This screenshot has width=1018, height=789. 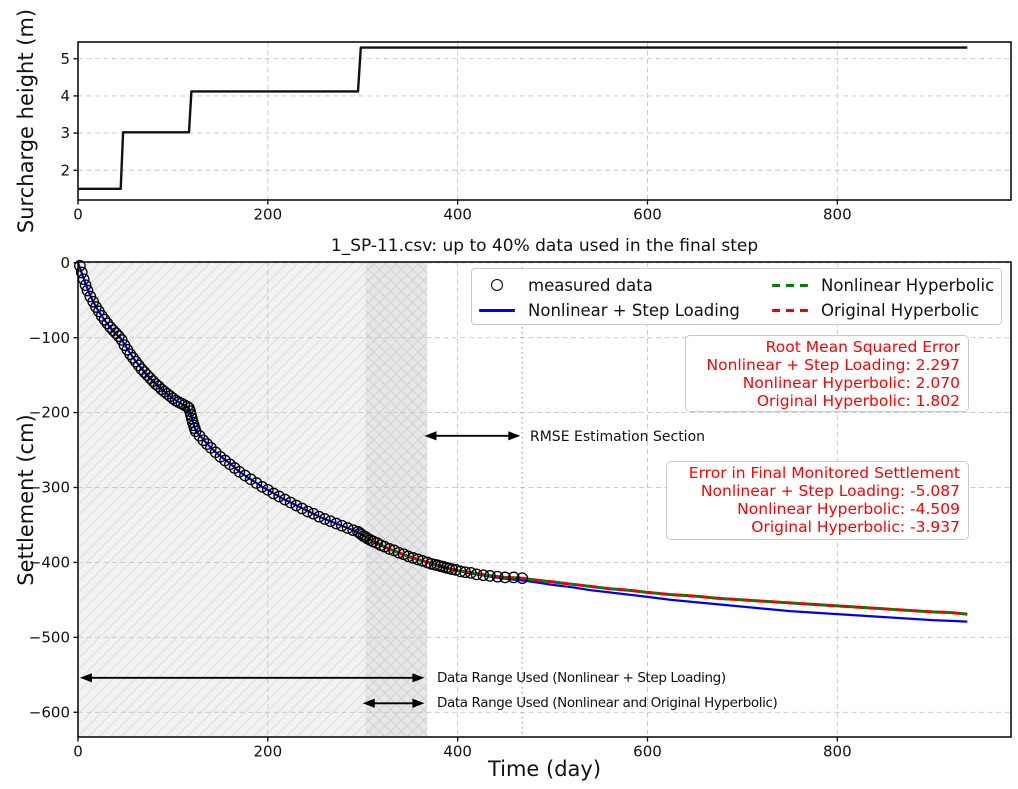 What do you see at coordinates (824, 473) in the screenshot?
I see `error-box-title: Error in Final Monitored Settlement` at bounding box center [824, 473].